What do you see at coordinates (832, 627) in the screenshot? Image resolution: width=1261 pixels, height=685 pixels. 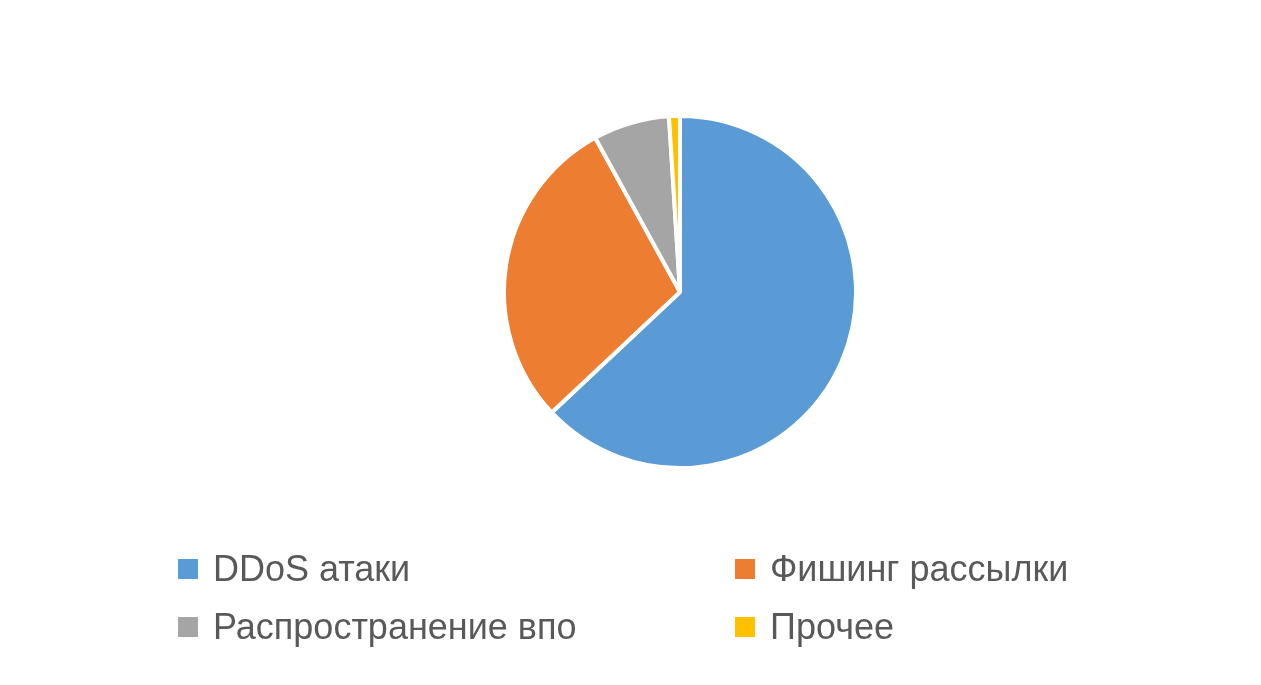 I see `legend-label: Прочее` at bounding box center [832, 627].